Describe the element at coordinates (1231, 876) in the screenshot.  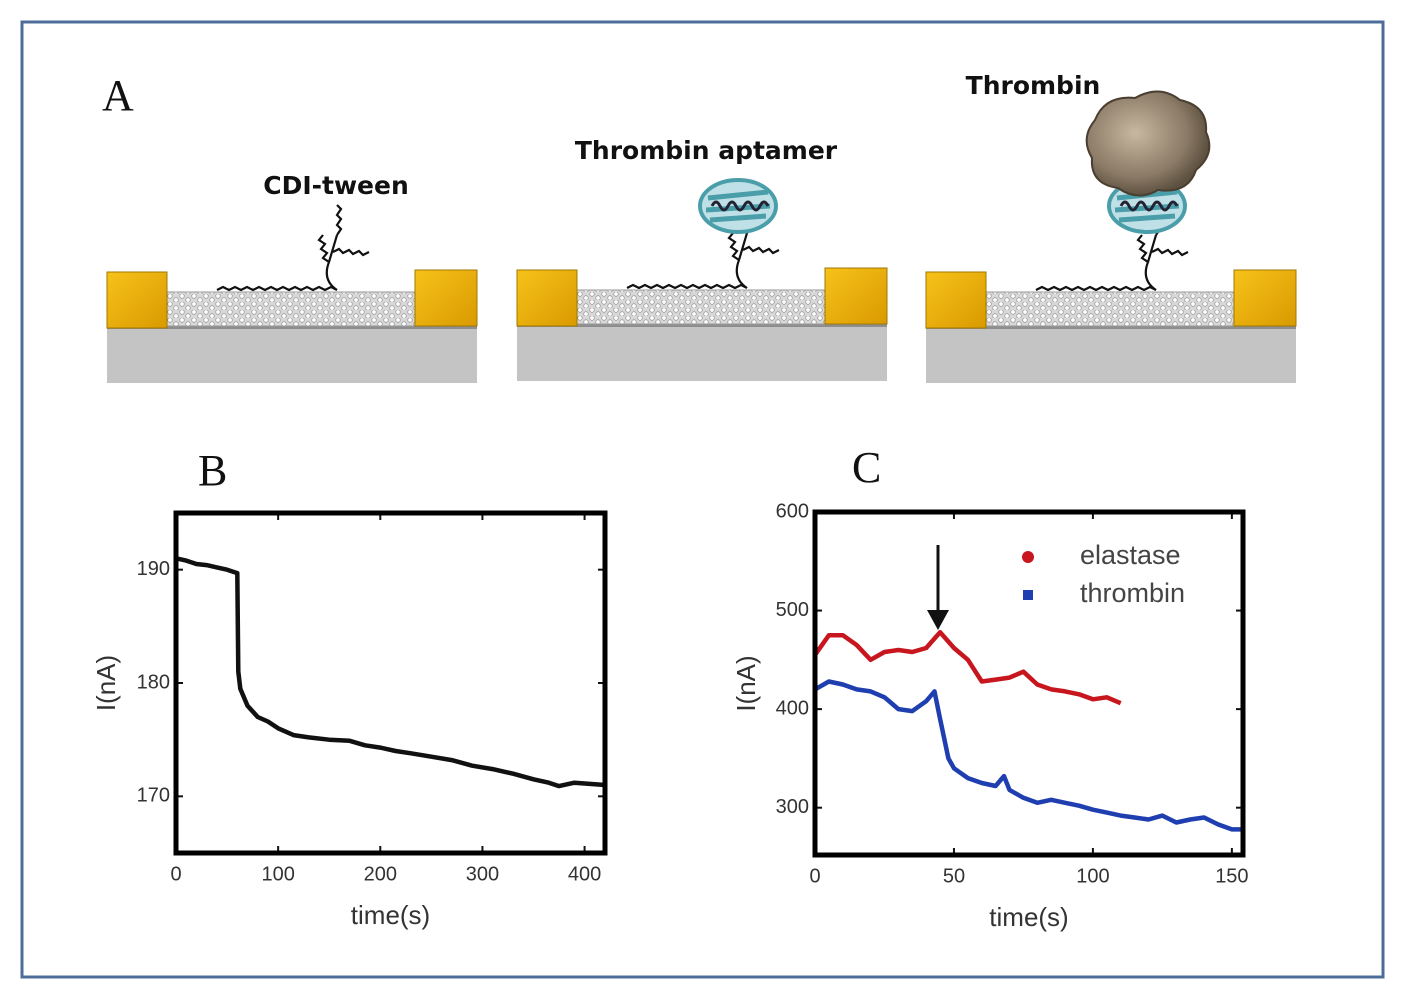
I see `x-tick-label: 150` at that location.